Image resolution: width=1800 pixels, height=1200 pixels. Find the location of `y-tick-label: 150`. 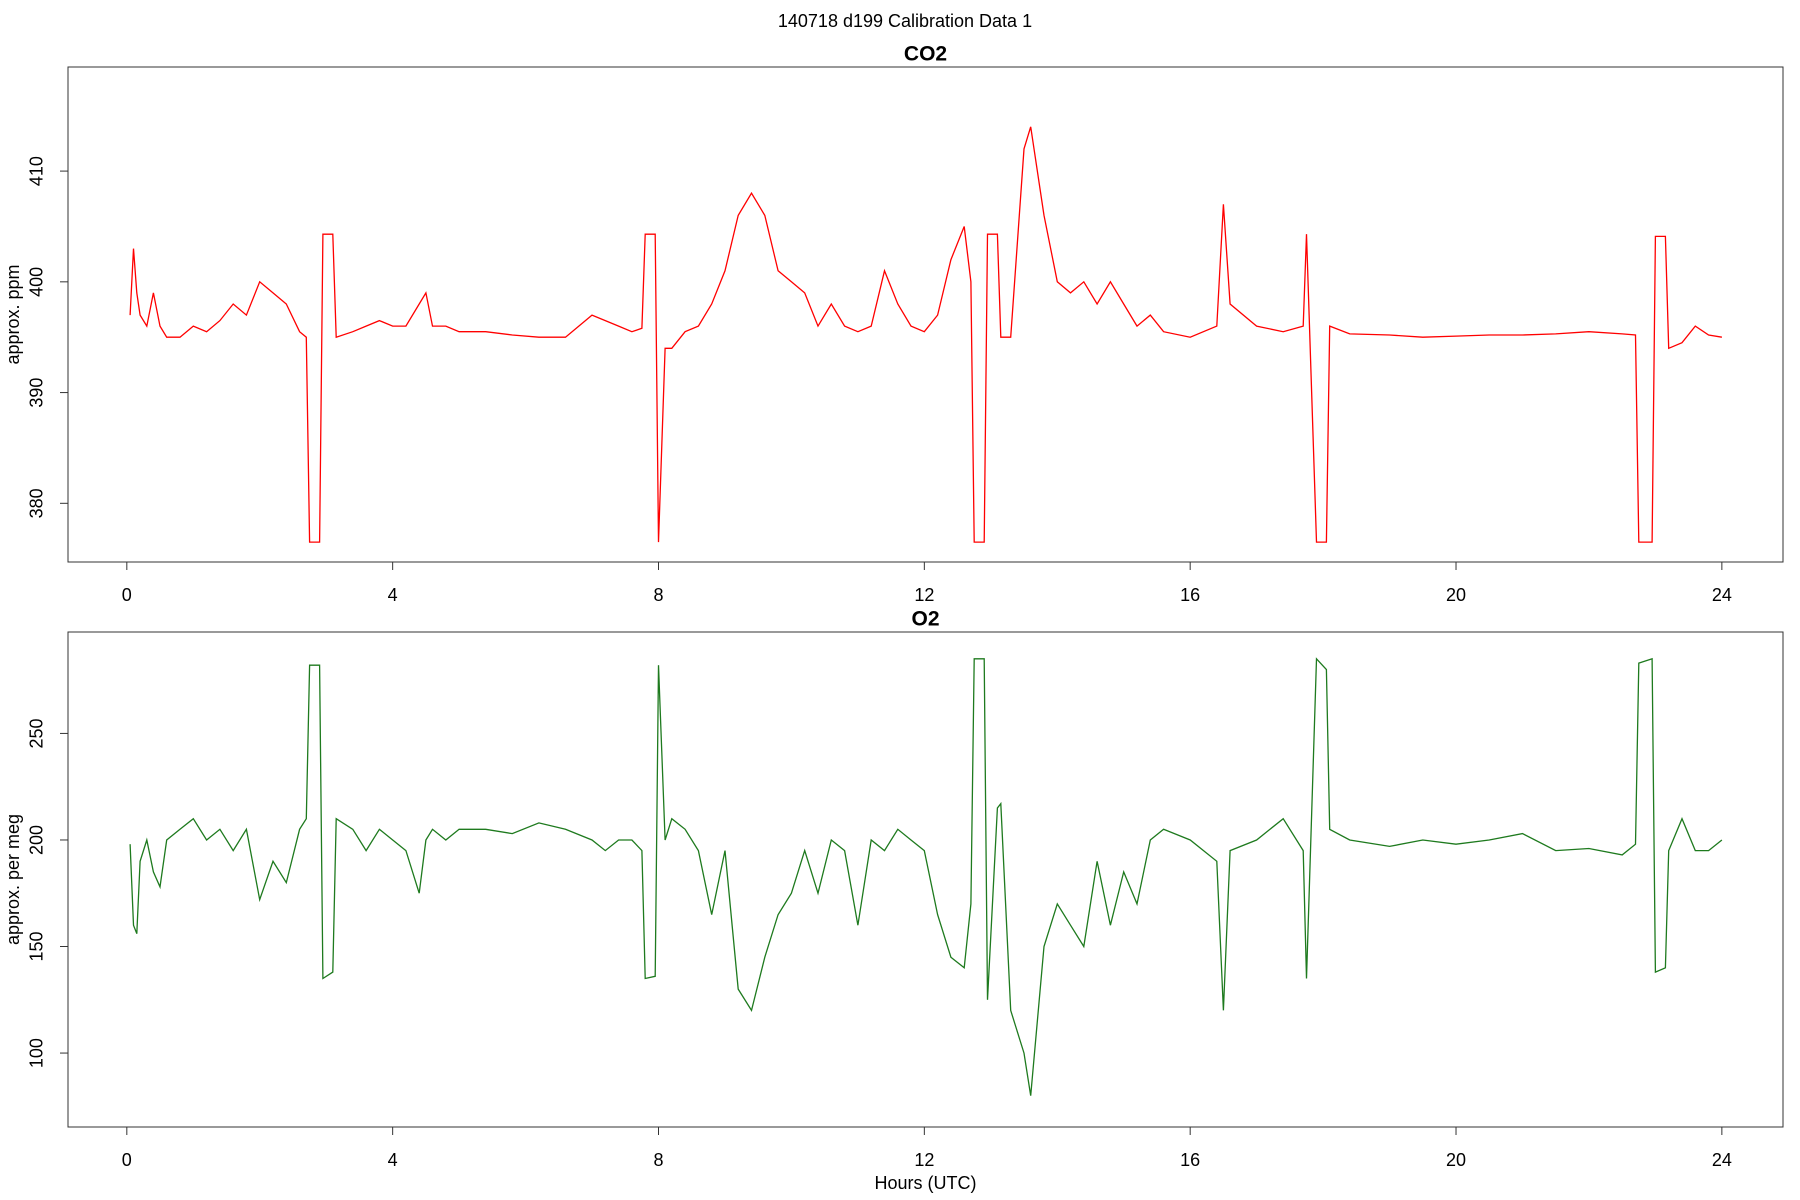

y-tick-label: 150 is located at coordinates (37, 946).